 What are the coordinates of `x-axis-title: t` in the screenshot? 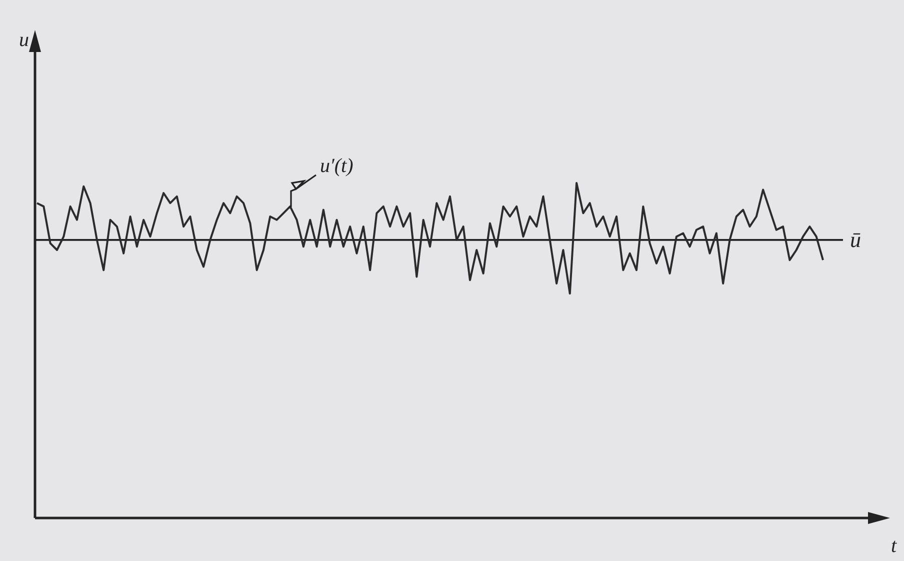 It's located at (894, 546).